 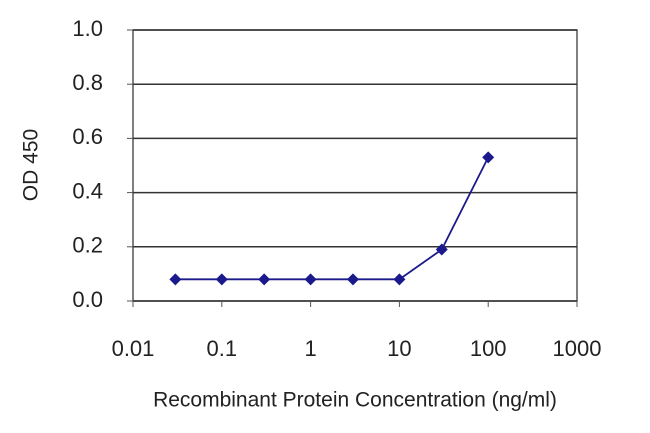 What do you see at coordinates (332, 218) in the screenshot?
I see `data-line` at bounding box center [332, 218].